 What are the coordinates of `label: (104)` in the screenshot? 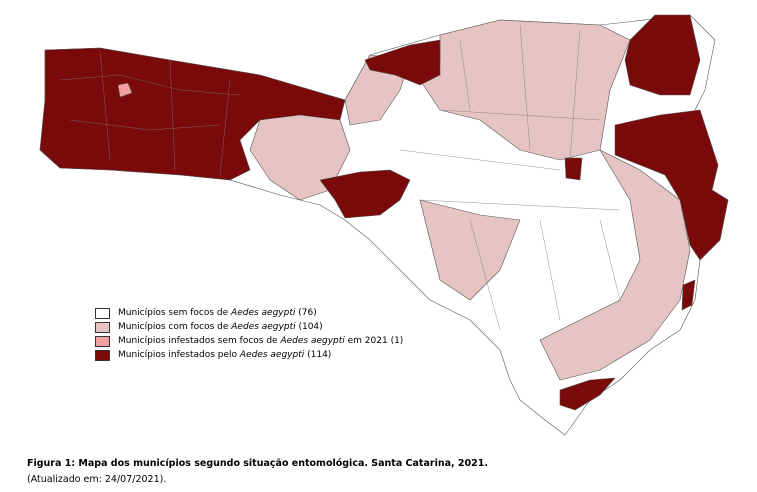 It's located at (309, 327).